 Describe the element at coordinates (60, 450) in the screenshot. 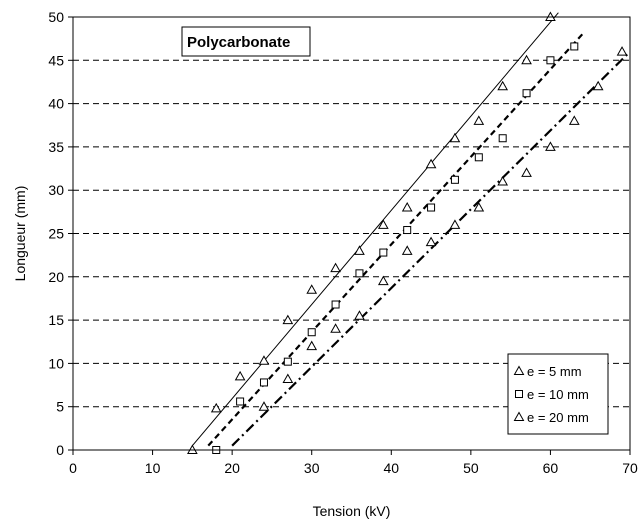

I see `y-tick-label: 0` at that location.